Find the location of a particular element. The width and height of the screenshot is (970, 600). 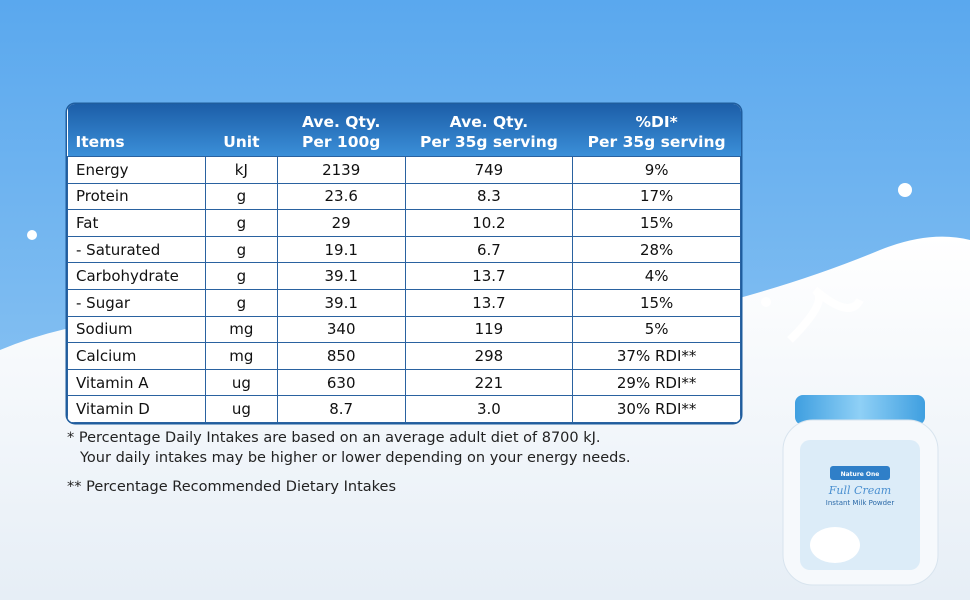

header-cell: Ave. Qty. Per 100g is located at coordinates (341, 130).